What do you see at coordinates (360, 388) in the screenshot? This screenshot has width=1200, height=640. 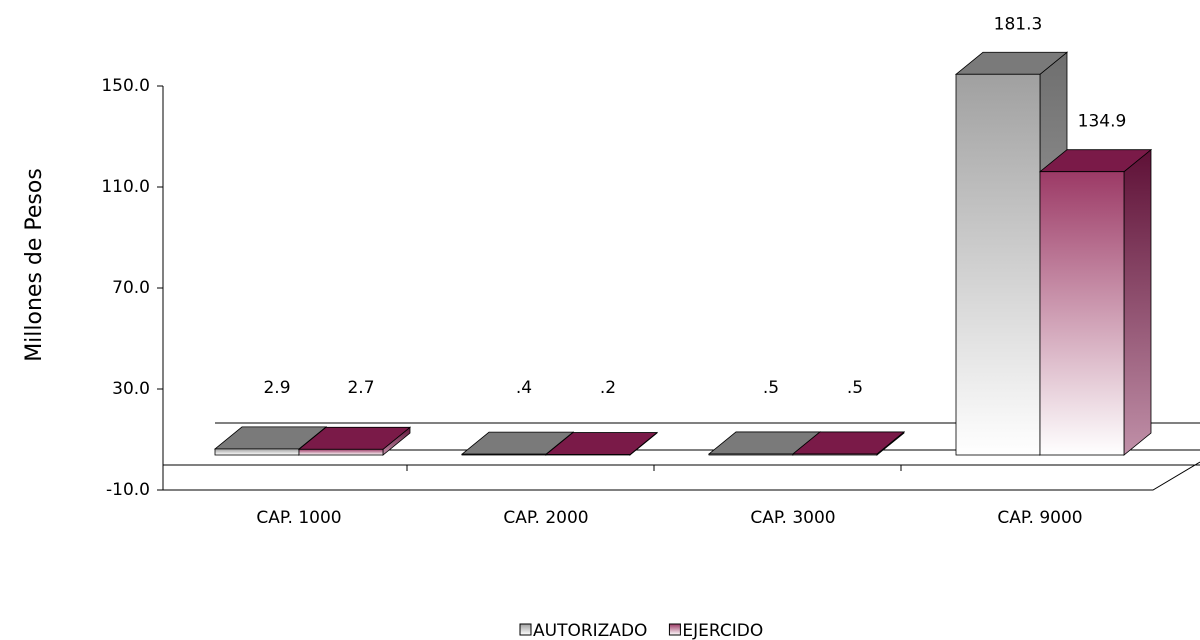 I see `value-label: 2.7` at bounding box center [360, 388].